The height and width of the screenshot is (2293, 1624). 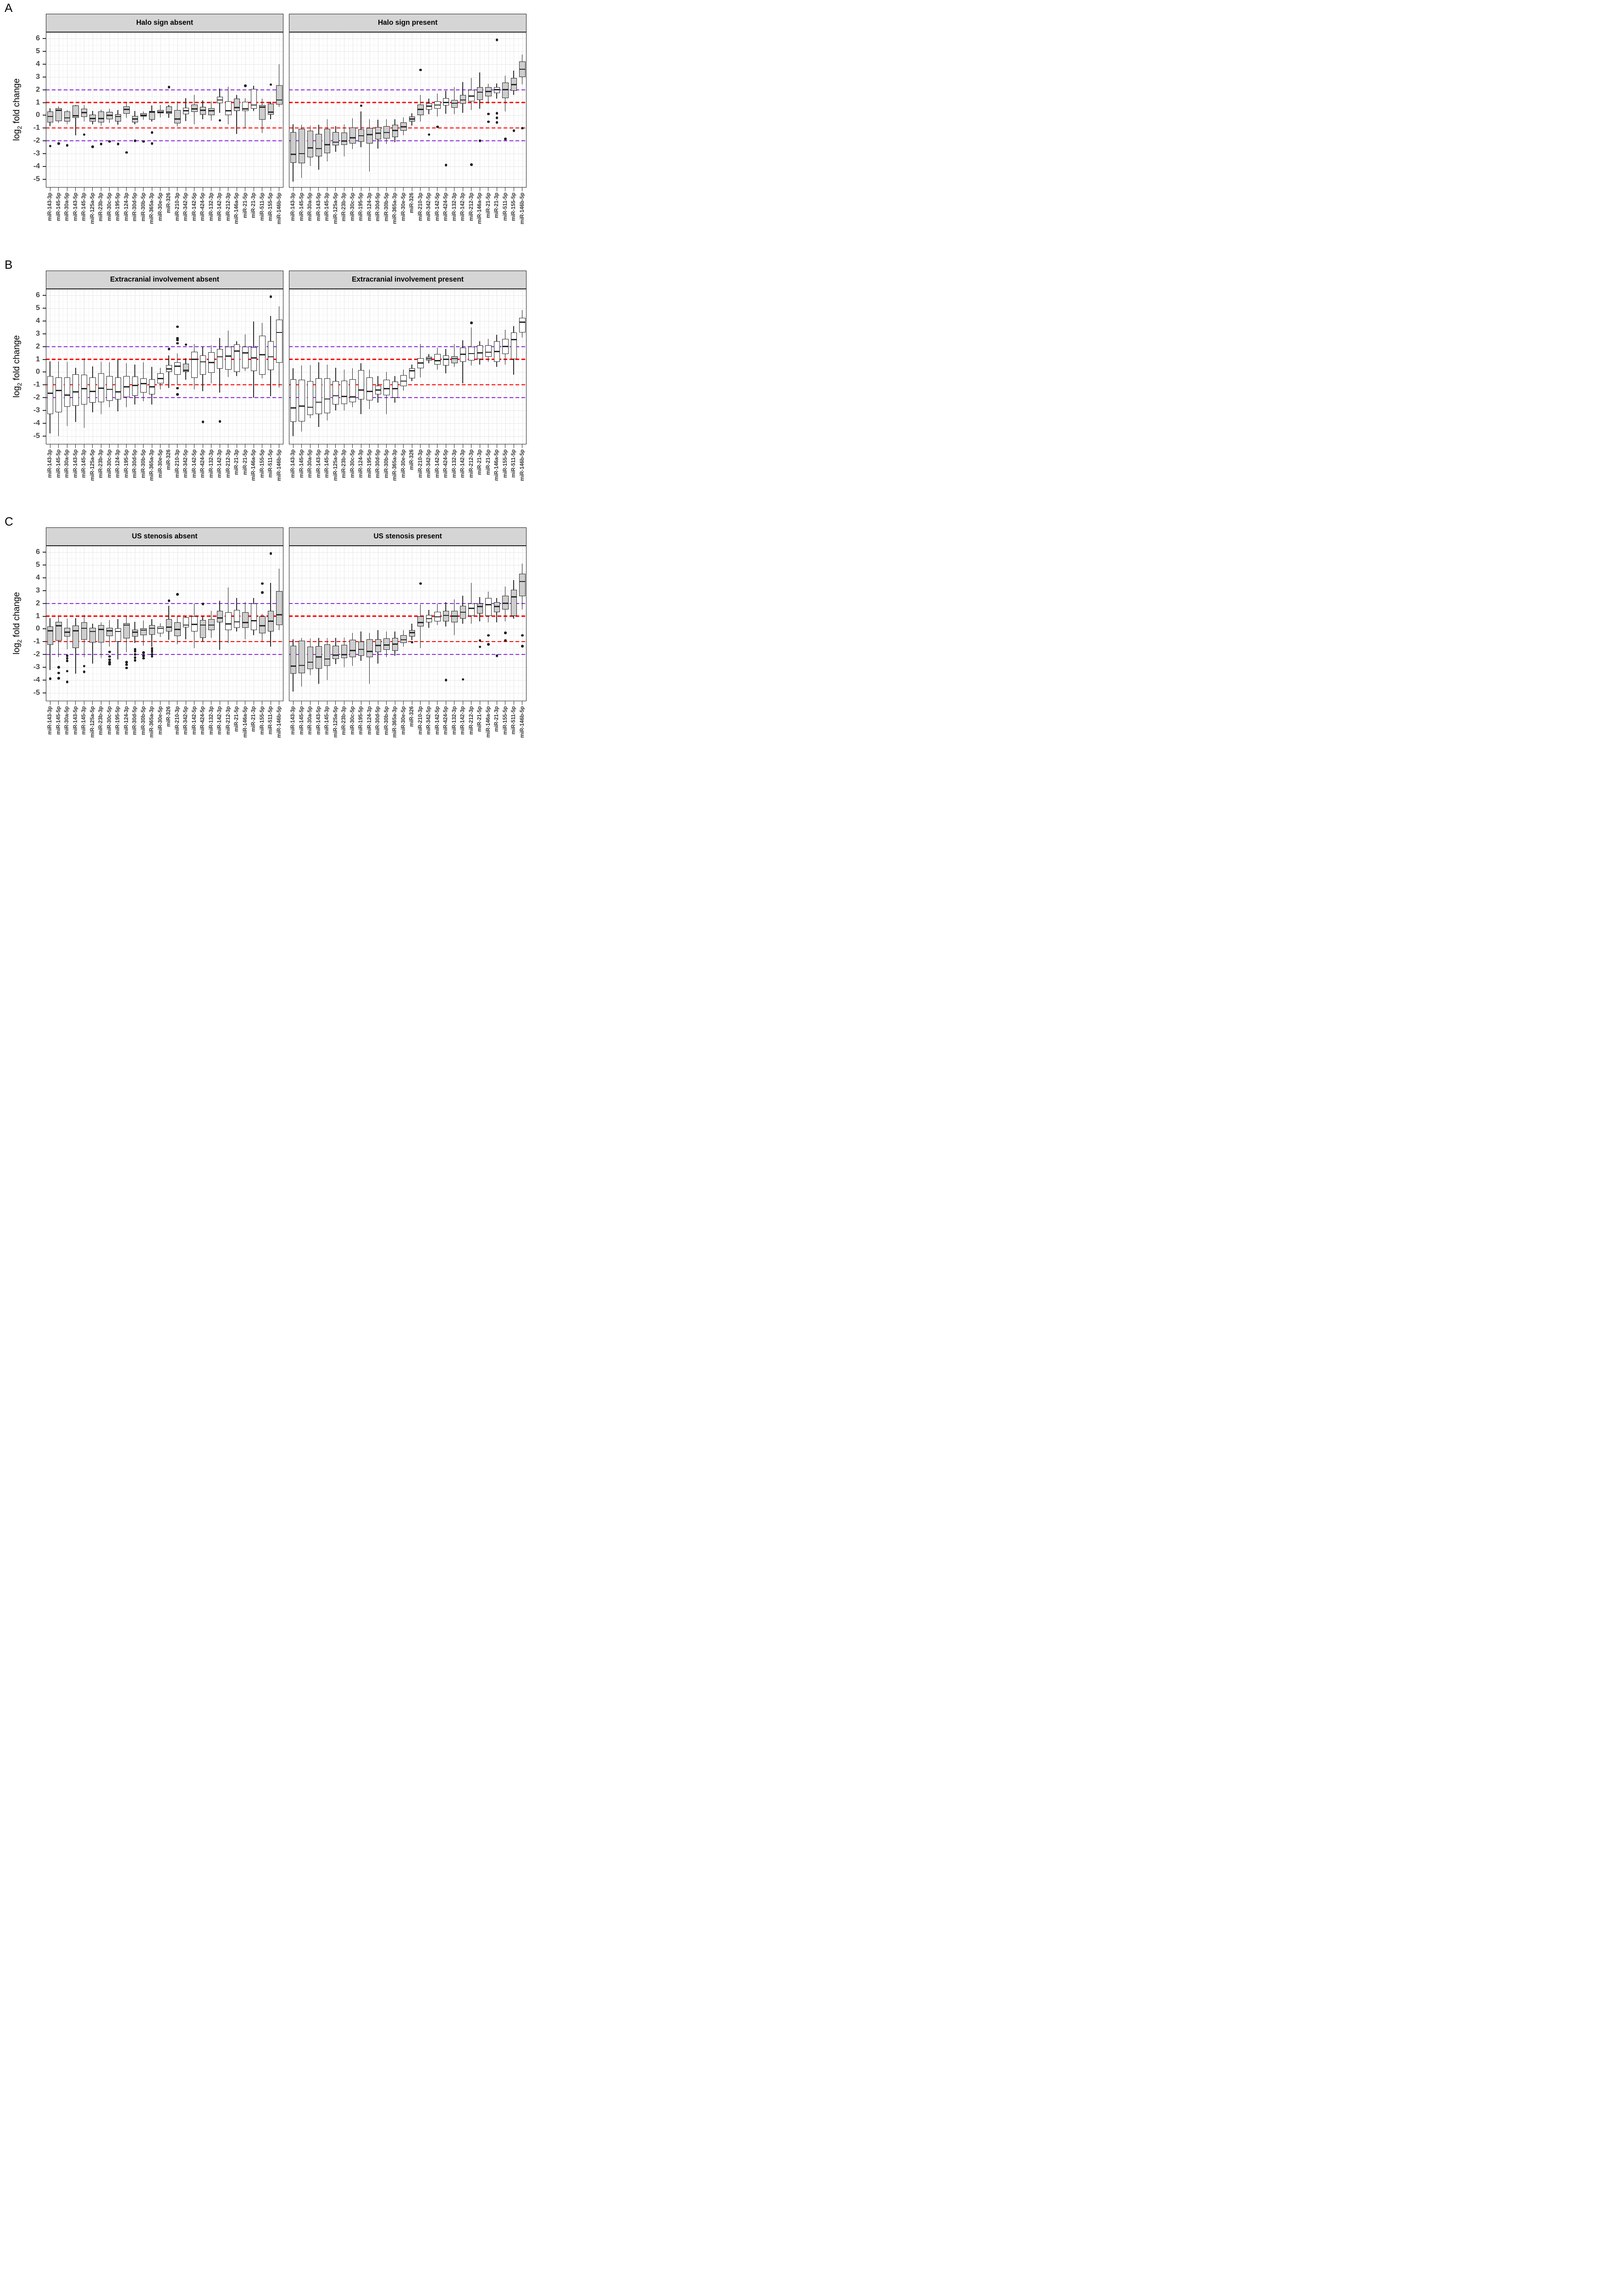 I want to click on y-tick-label: 0, so click(x=38, y=629).